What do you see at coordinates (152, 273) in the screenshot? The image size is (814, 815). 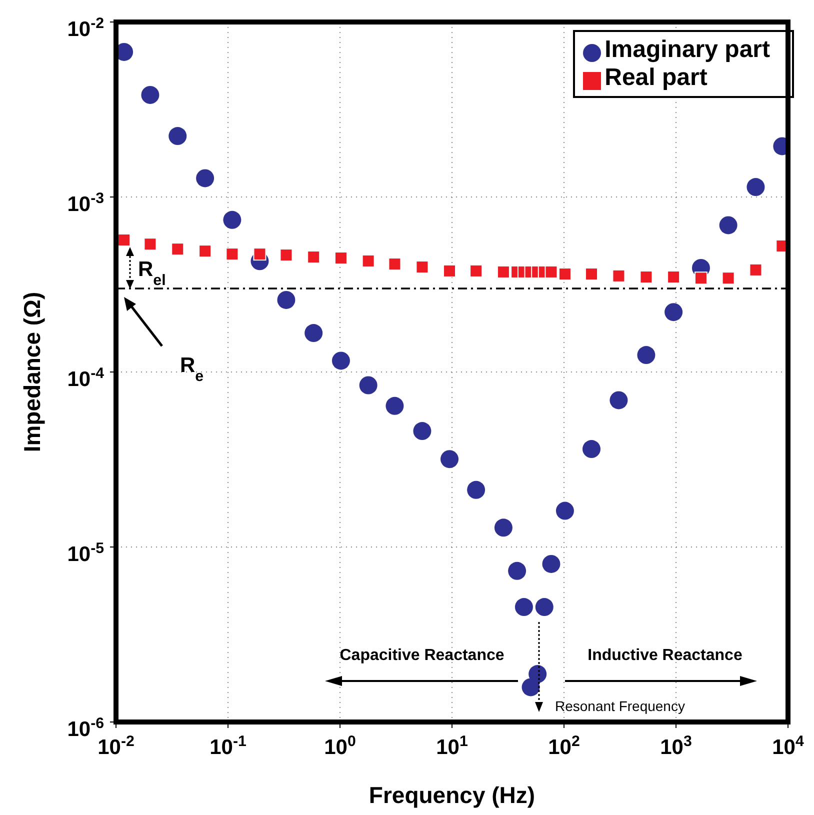 I see `annotation: R$_{el}$` at bounding box center [152, 273].